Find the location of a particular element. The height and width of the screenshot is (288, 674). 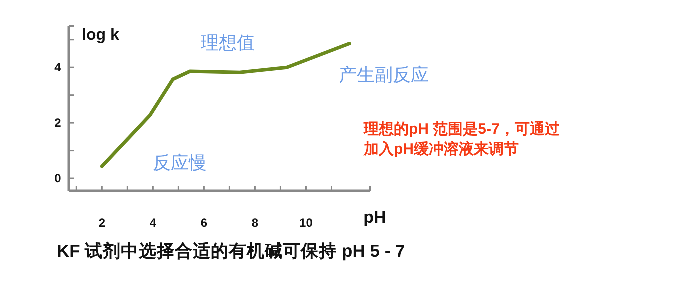

annotation: 理想值 is located at coordinates (228, 43).